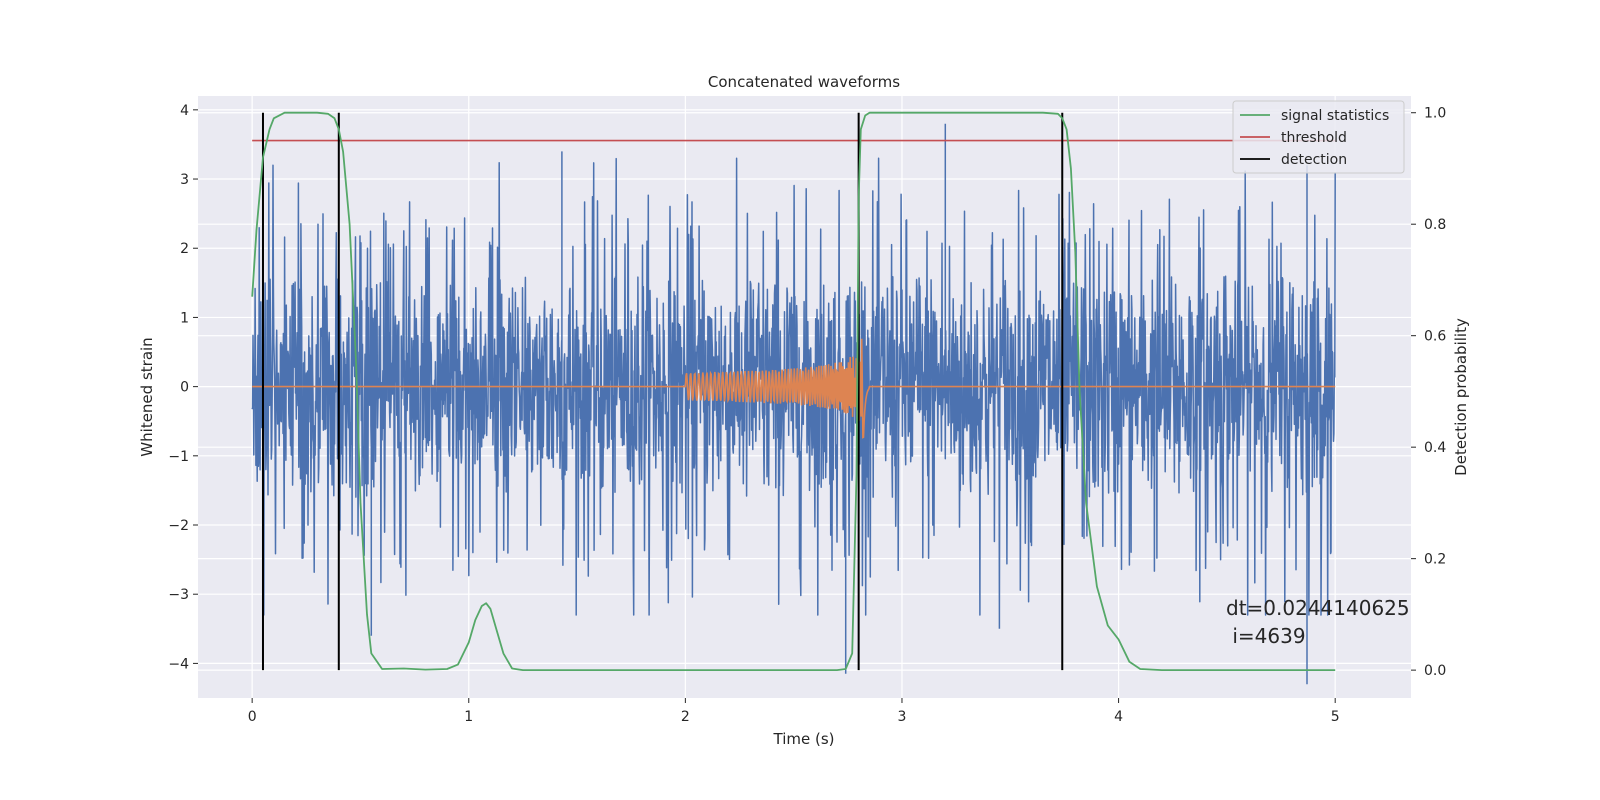  Describe the element at coordinates (1335, 717) in the screenshot. I see `x-tick-label: 5` at that location.